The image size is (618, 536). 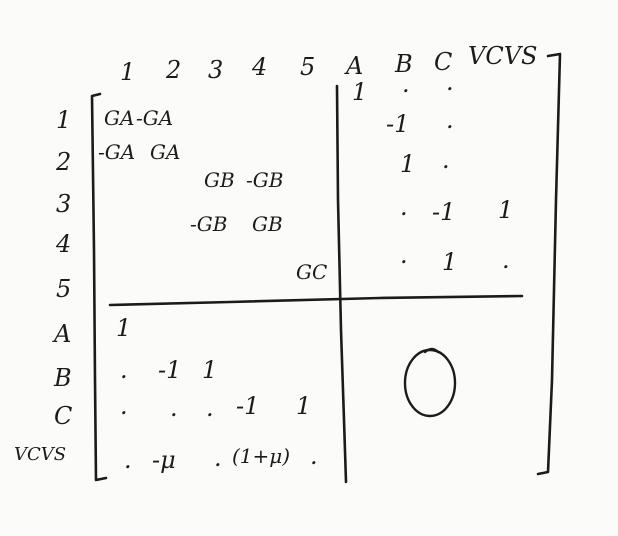 What do you see at coordinates (443, 62) in the screenshot?
I see `column-header-C: C` at bounding box center [443, 62].